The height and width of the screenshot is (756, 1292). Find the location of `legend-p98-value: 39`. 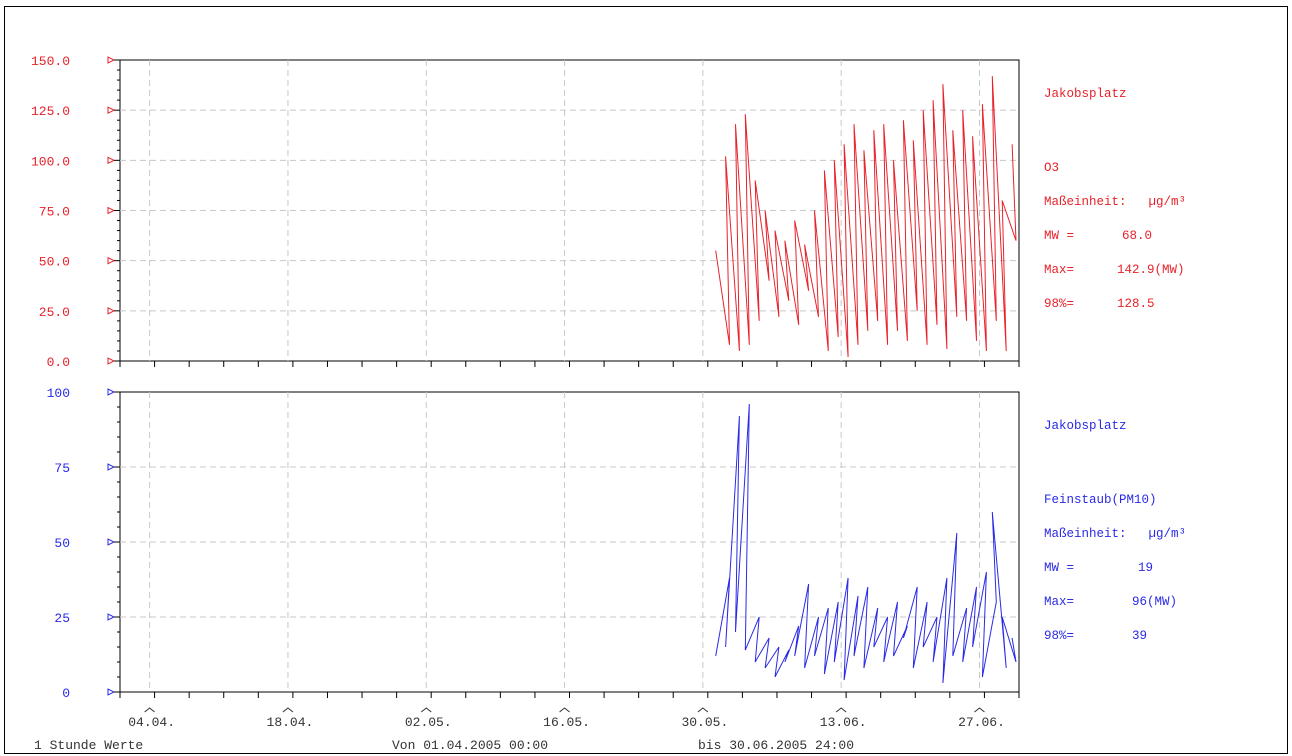

legend-p98-value: 39 is located at coordinates (1140, 635).